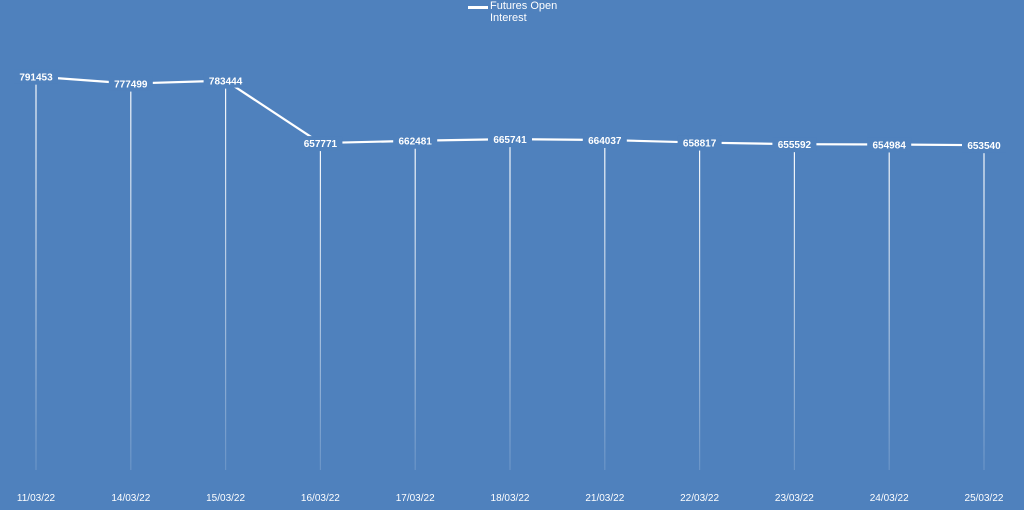 The width and height of the screenshot is (1024, 510). I want to click on data-label: 655592, so click(795, 145).